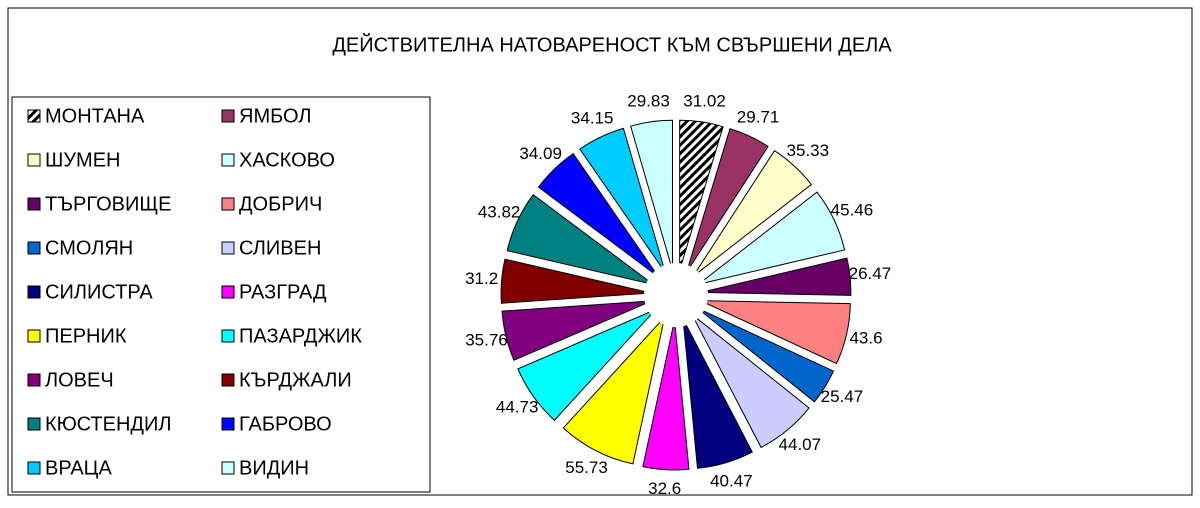 This screenshot has height=508, width=1200. I want to click on legend-label: ДОБРИЧ, so click(280, 204).